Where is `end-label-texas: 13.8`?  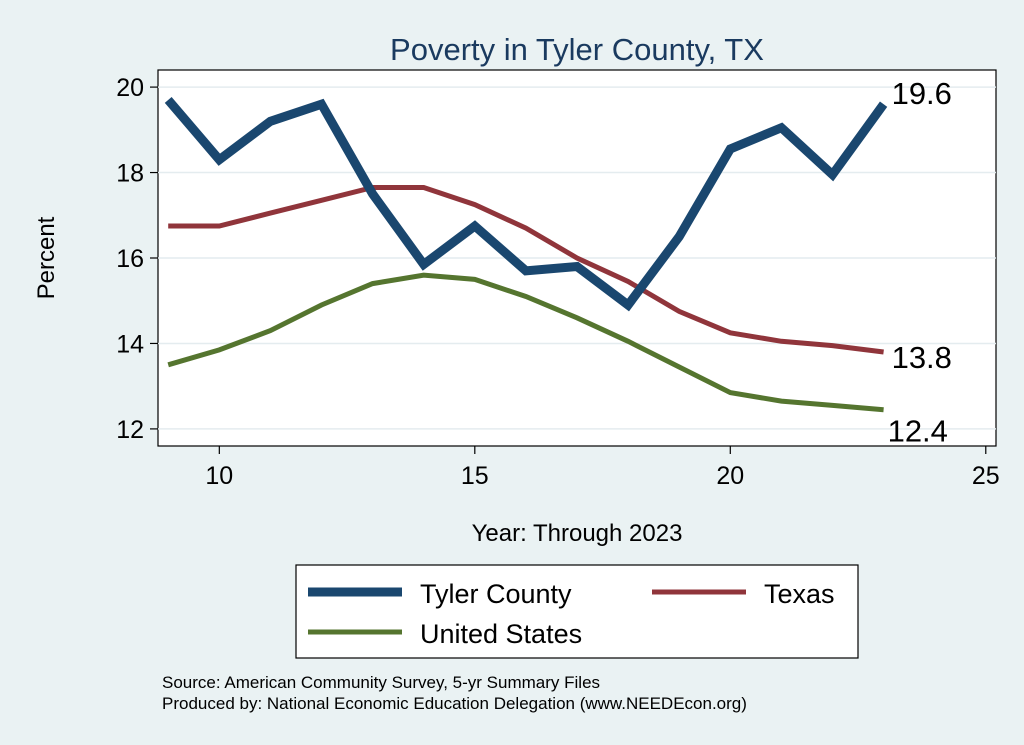
end-label-texas: 13.8 is located at coordinates (922, 357).